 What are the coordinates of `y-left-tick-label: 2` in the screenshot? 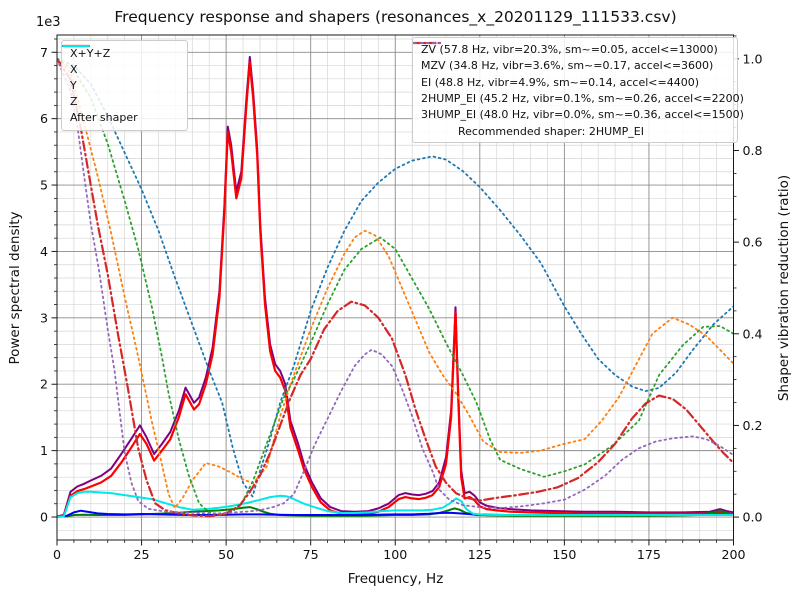 It's located at (44, 384).